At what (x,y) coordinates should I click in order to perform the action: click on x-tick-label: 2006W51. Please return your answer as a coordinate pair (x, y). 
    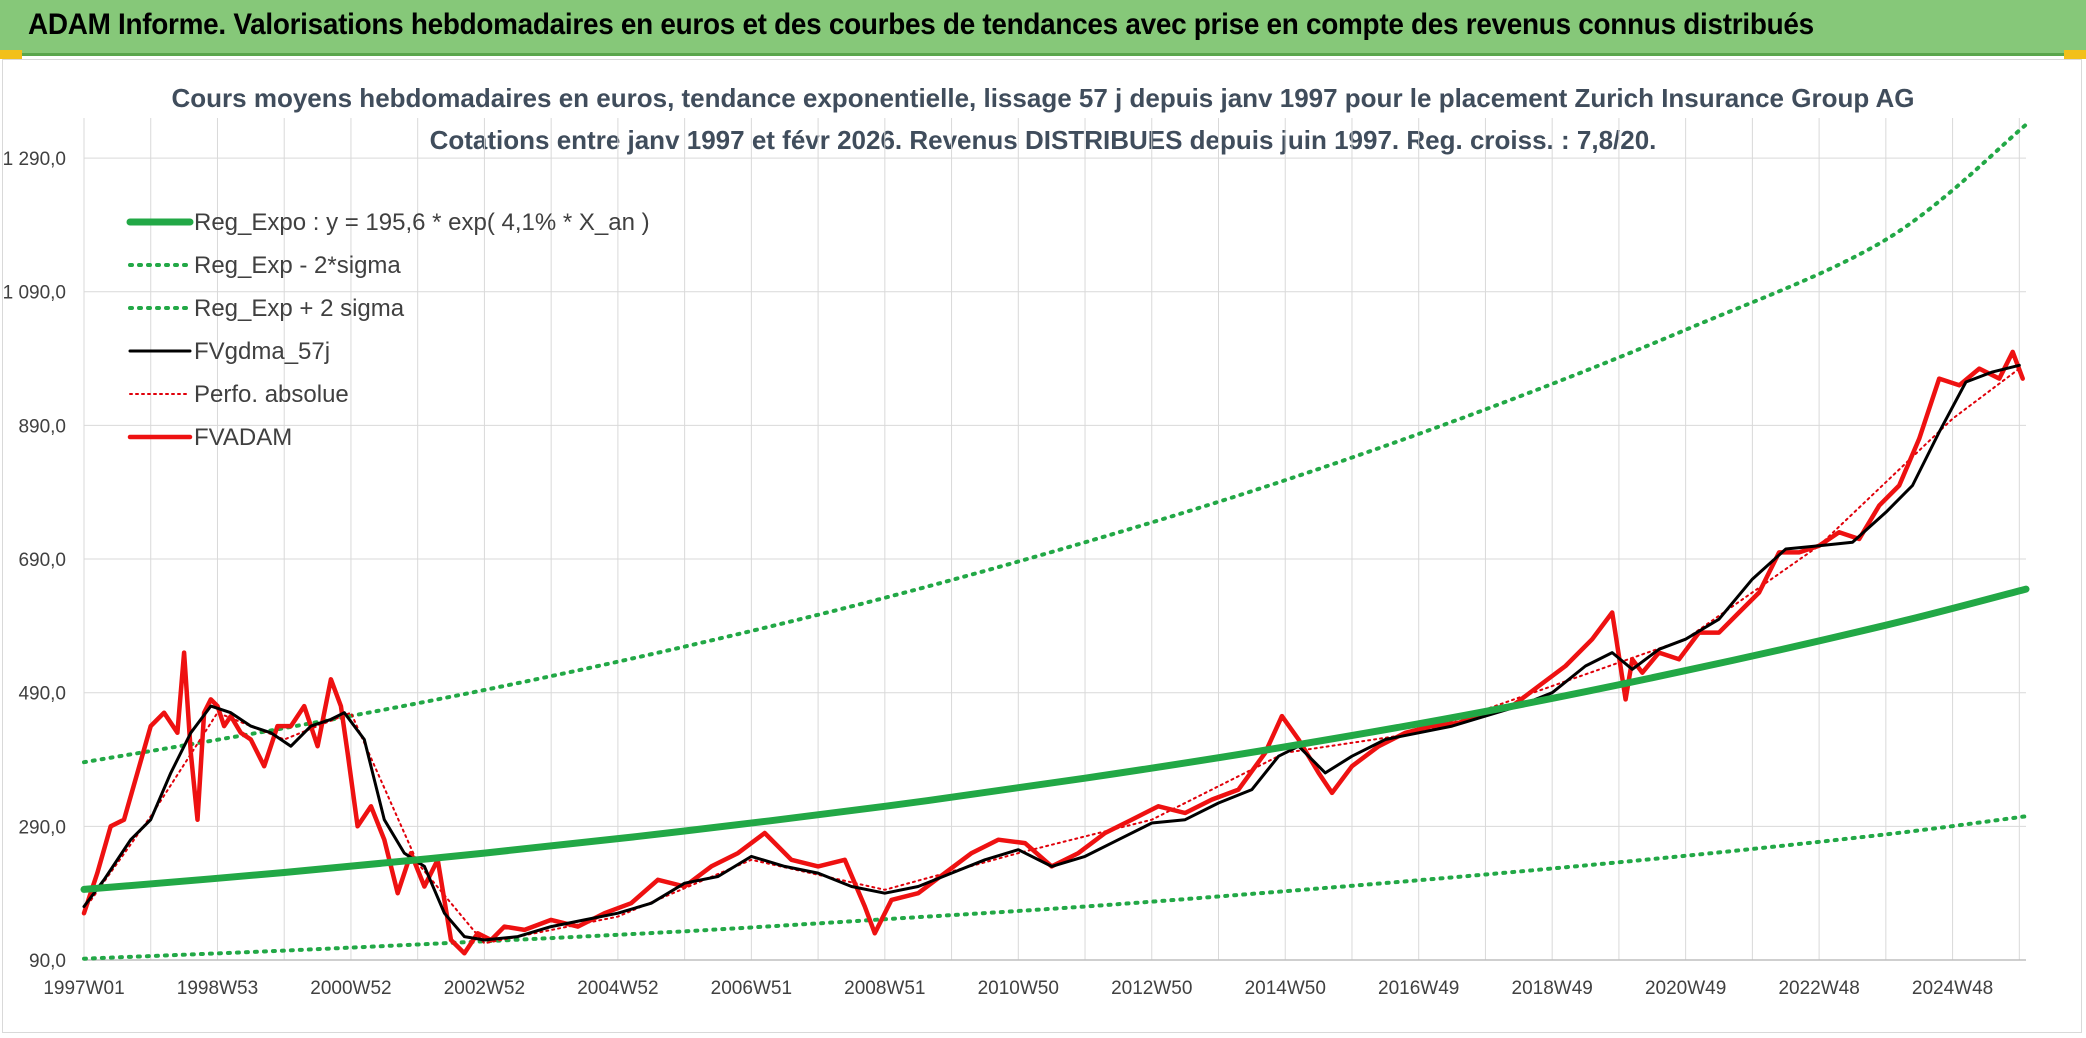
    Looking at the image, I should click on (751, 988).